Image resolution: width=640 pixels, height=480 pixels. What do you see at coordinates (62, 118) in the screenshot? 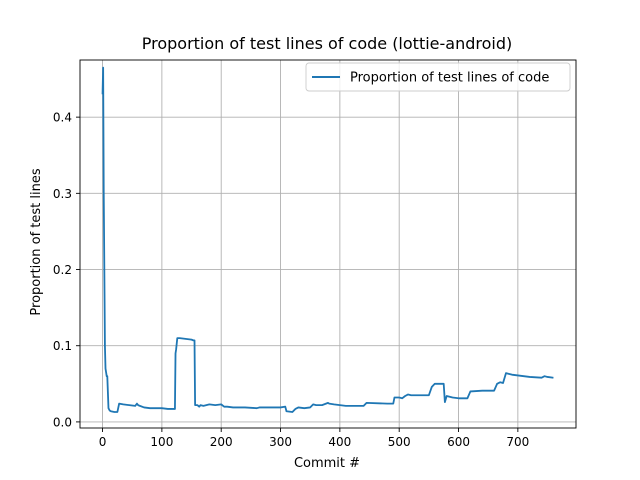
I see `y-tick-label: 0.4` at bounding box center [62, 118].